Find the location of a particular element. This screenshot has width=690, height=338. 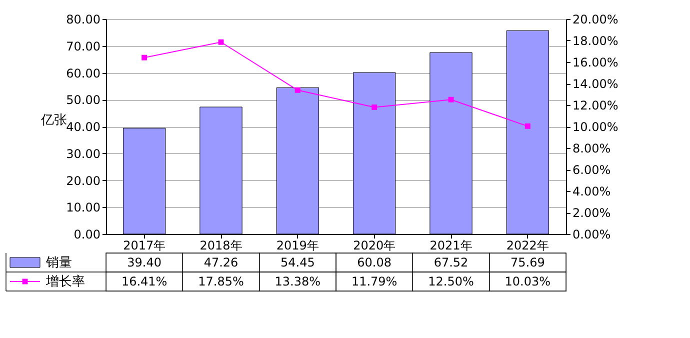

data-label: 11.79% is located at coordinates (374, 281).